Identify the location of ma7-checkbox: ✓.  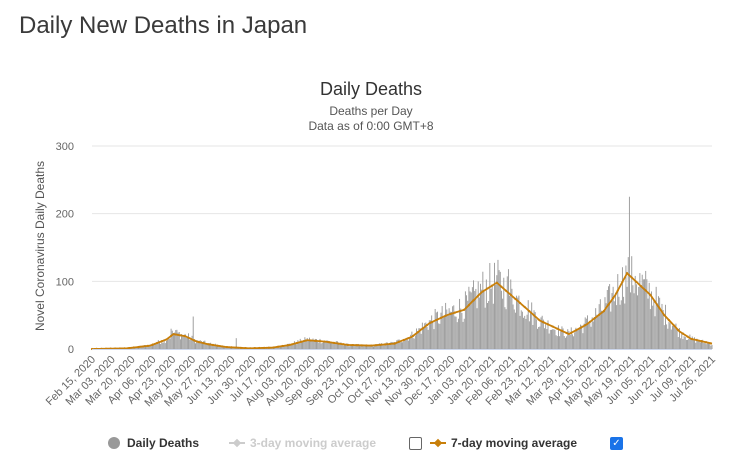
(616, 443).